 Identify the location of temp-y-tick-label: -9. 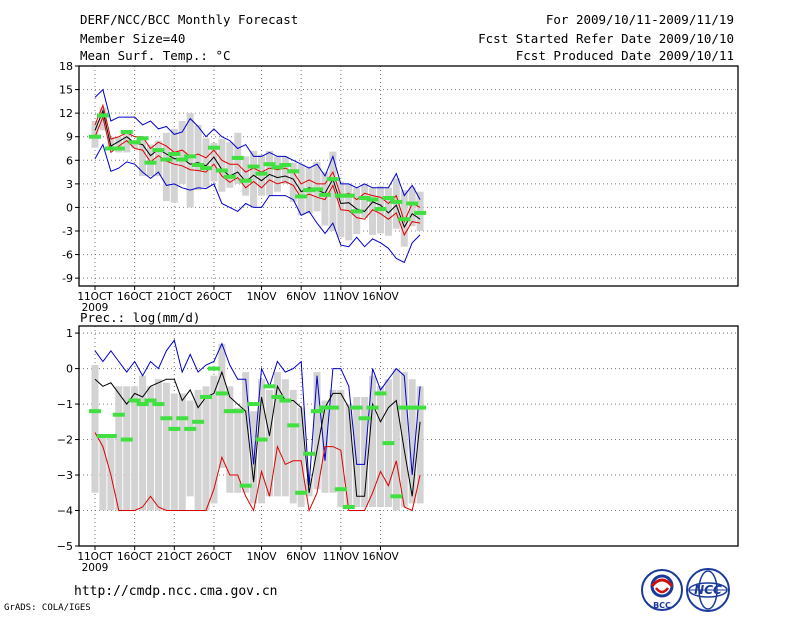
(67, 278).